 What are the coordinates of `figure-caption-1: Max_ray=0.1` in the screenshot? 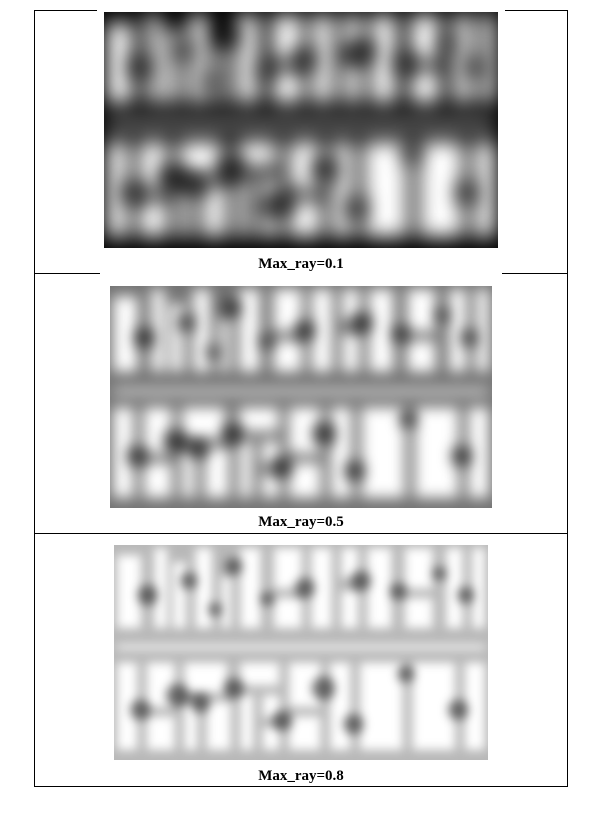 It's located at (301, 264).